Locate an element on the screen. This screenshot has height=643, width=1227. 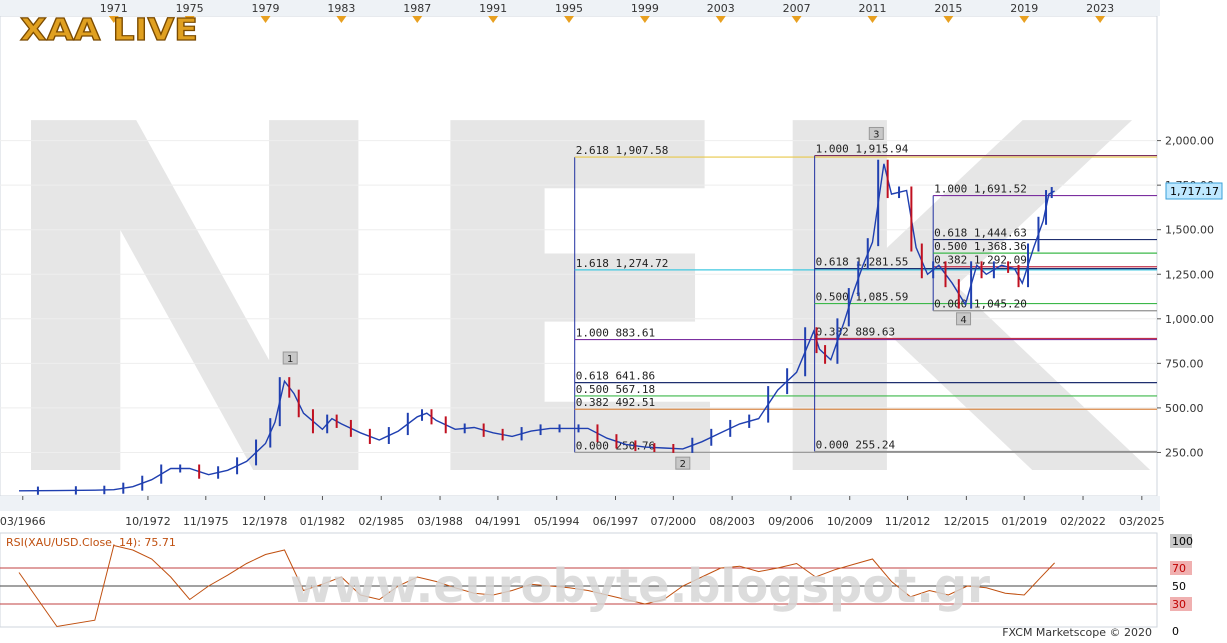
wave-label: 2 is located at coordinates (683, 464).